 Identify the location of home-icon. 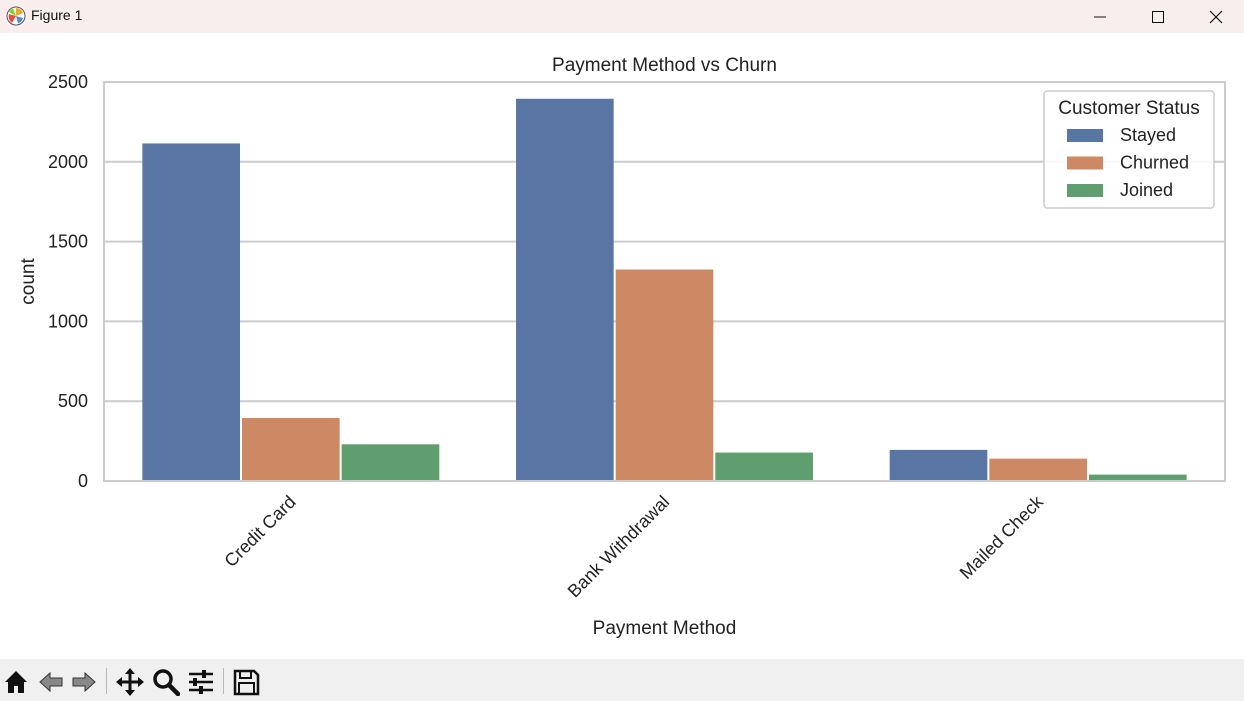
(16, 682).